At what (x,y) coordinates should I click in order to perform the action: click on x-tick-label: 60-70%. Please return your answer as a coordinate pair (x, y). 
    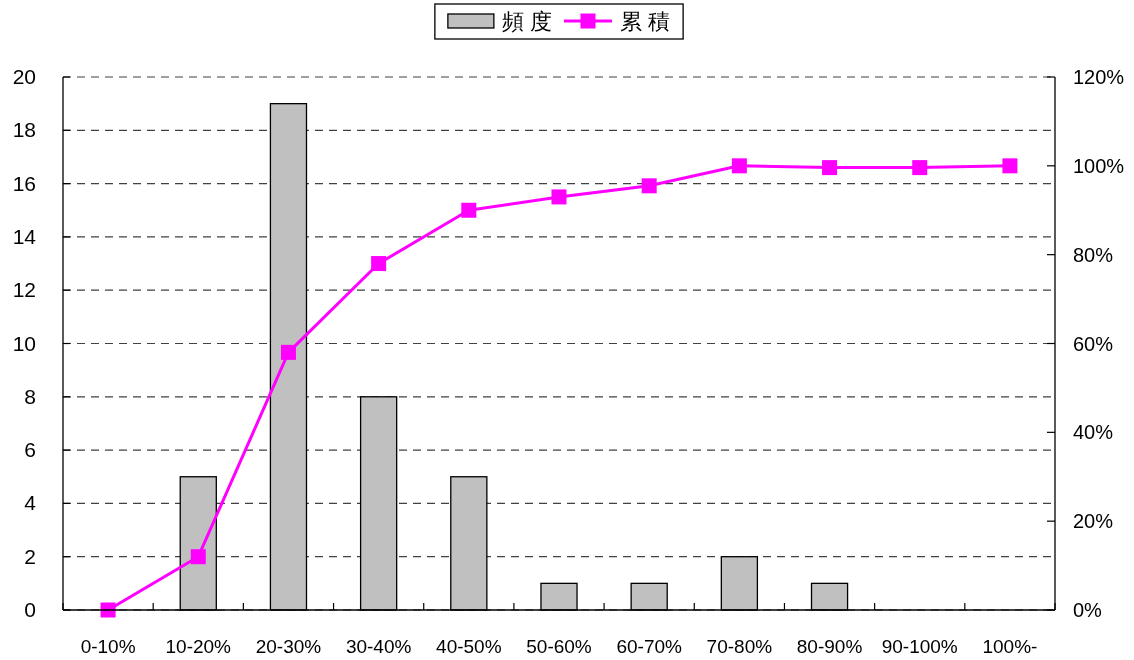
    Looking at the image, I should click on (649, 646).